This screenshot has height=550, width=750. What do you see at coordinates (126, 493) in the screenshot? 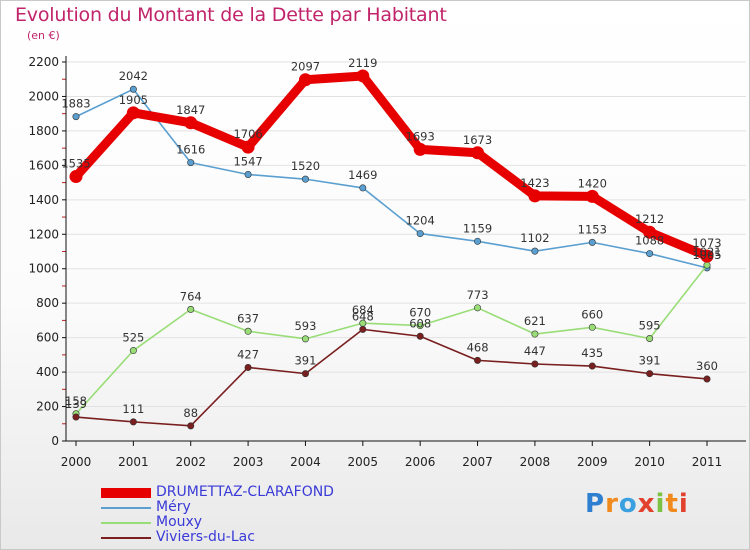
I see `legend-swatch-drumettaz-clarafond` at bounding box center [126, 493].